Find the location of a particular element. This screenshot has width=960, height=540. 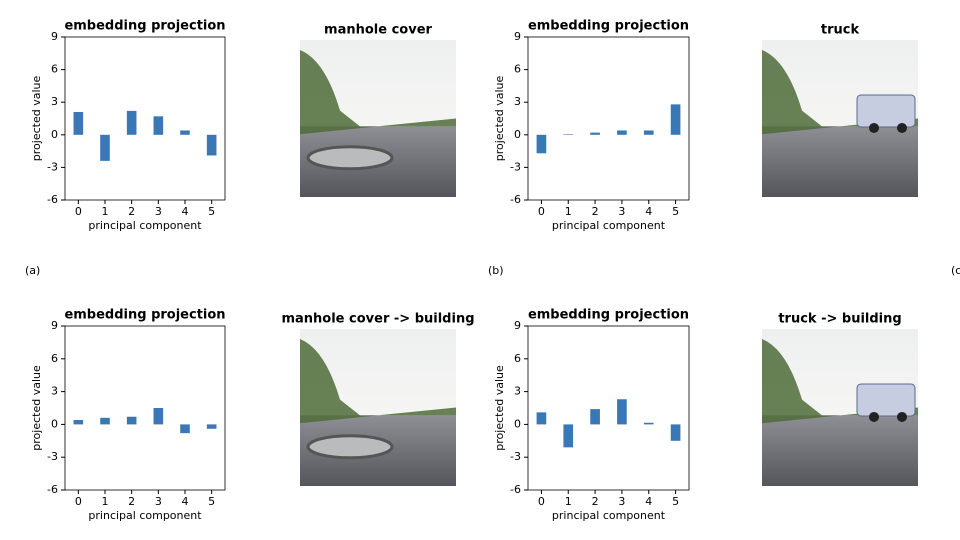

panel-label: (b) is located at coordinates (496, 270).